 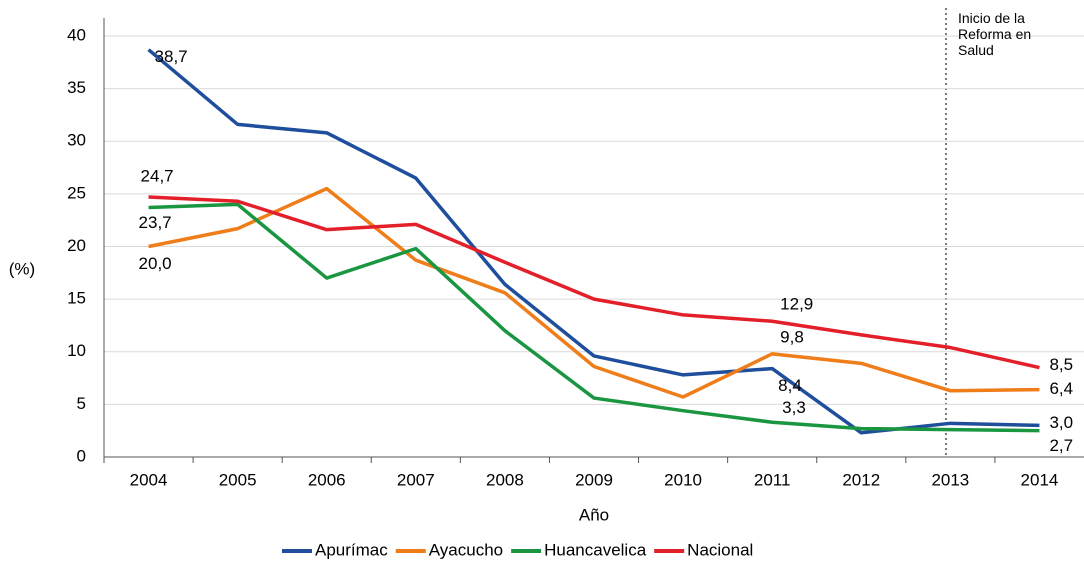 What do you see at coordinates (416, 479) in the screenshot?
I see `x-tick-label: 2007` at bounding box center [416, 479].